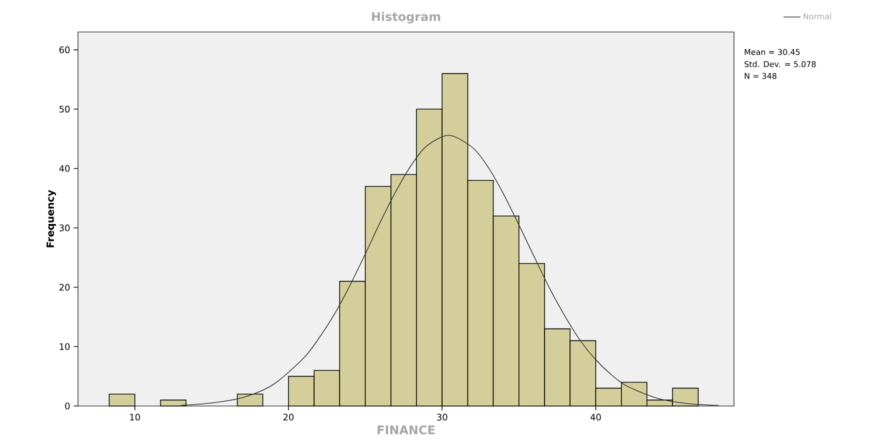  I want to click on y-tick-label: 60, so click(64, 50).